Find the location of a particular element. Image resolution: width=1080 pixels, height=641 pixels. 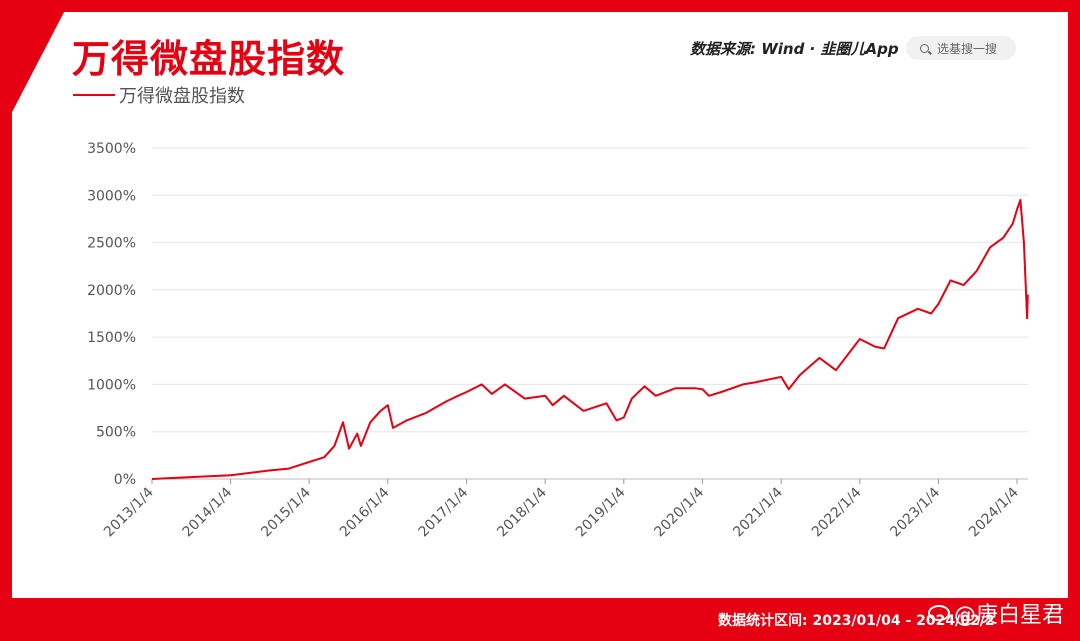

x-tick-label: 2018/1/4 is located at coordinates (522, 512).